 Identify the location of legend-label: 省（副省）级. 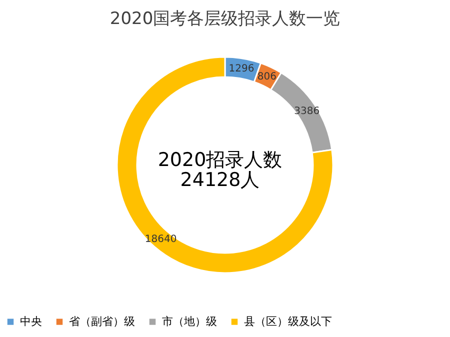
(102, 321).